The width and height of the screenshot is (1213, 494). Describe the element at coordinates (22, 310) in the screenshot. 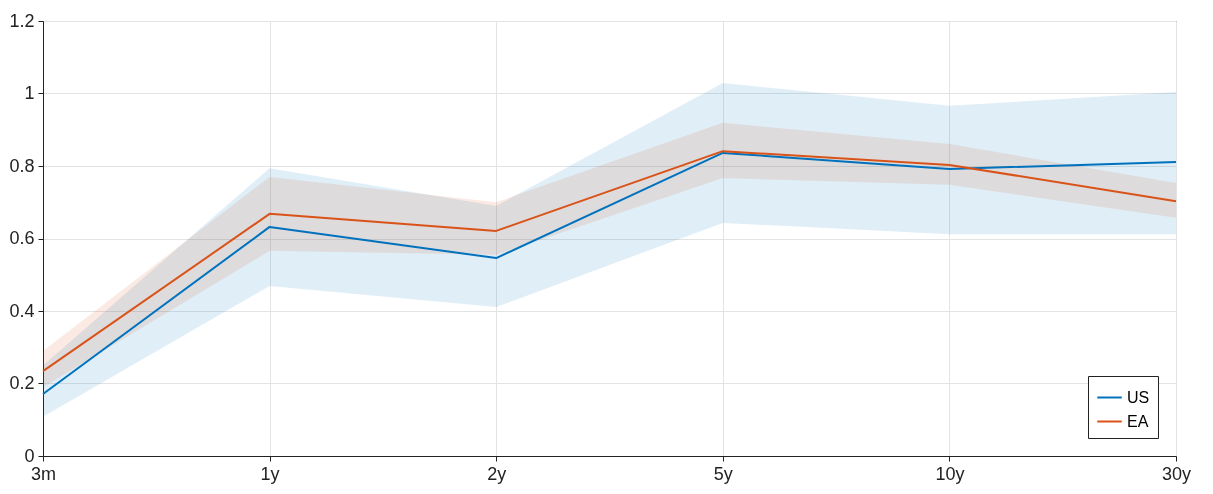

I see `y-tick-label: 0.4` at that location.